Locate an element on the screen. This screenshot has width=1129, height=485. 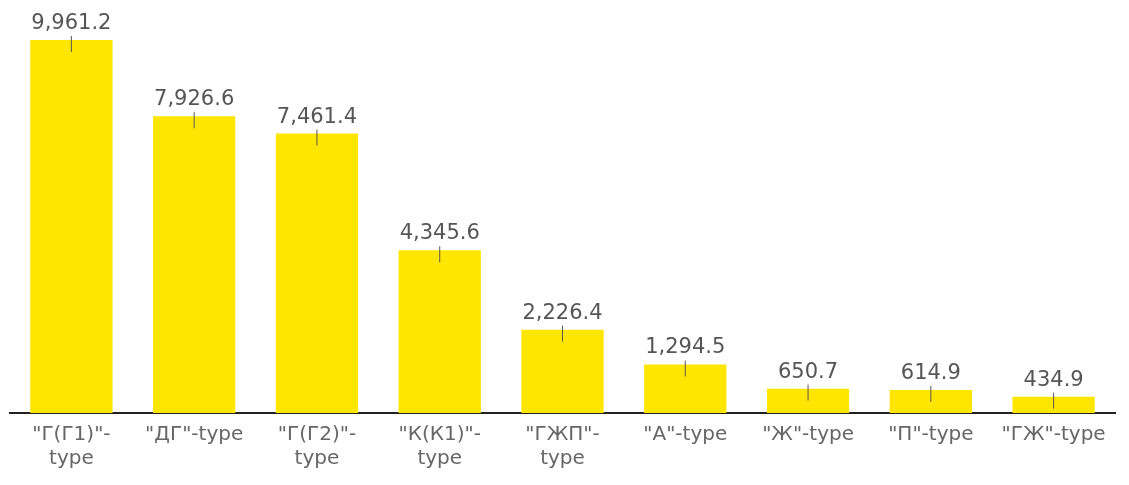
x-tick-label: "ГЖ"-type is located at coordinates (1053, 433).